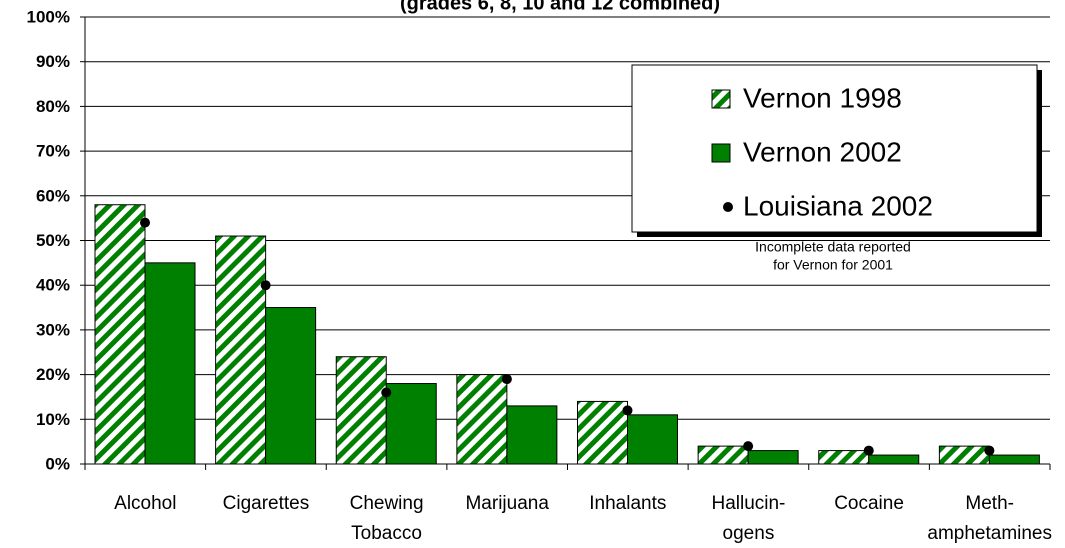 The height and width of the screenshot is (548, 1065). Describe the element at coordinates (53, 374) in the screenshot. I see `y-tick-label: 20%` at that location.